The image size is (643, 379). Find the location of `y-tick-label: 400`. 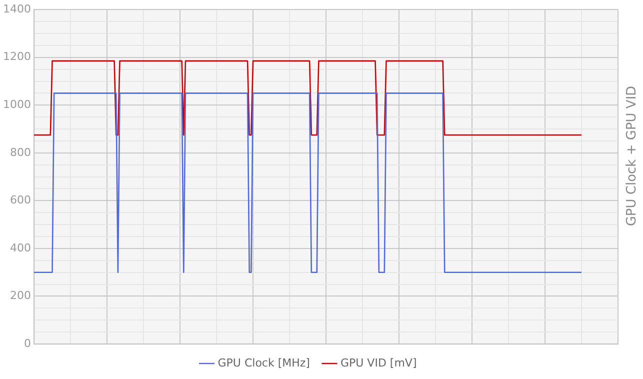

y-tick-label: 400 is located at coordinates (20, 247).